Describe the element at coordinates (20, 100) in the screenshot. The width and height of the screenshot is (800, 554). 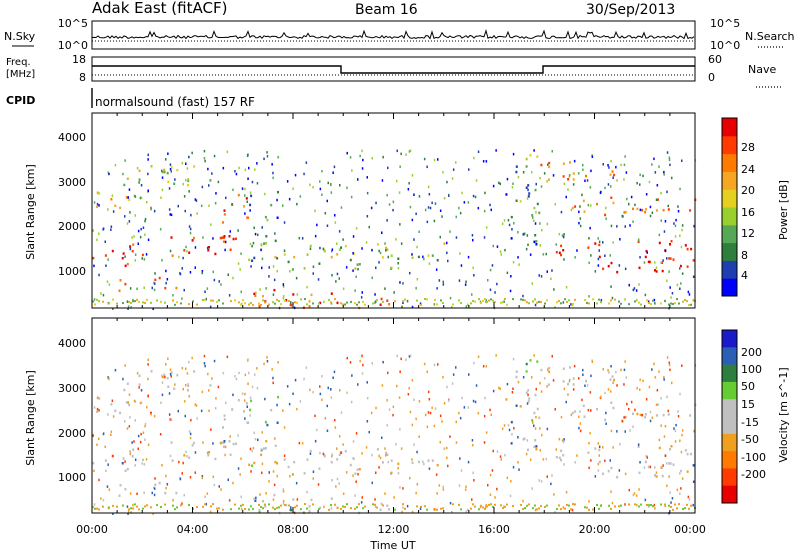
I see `cpid-label: CPID` at that location.